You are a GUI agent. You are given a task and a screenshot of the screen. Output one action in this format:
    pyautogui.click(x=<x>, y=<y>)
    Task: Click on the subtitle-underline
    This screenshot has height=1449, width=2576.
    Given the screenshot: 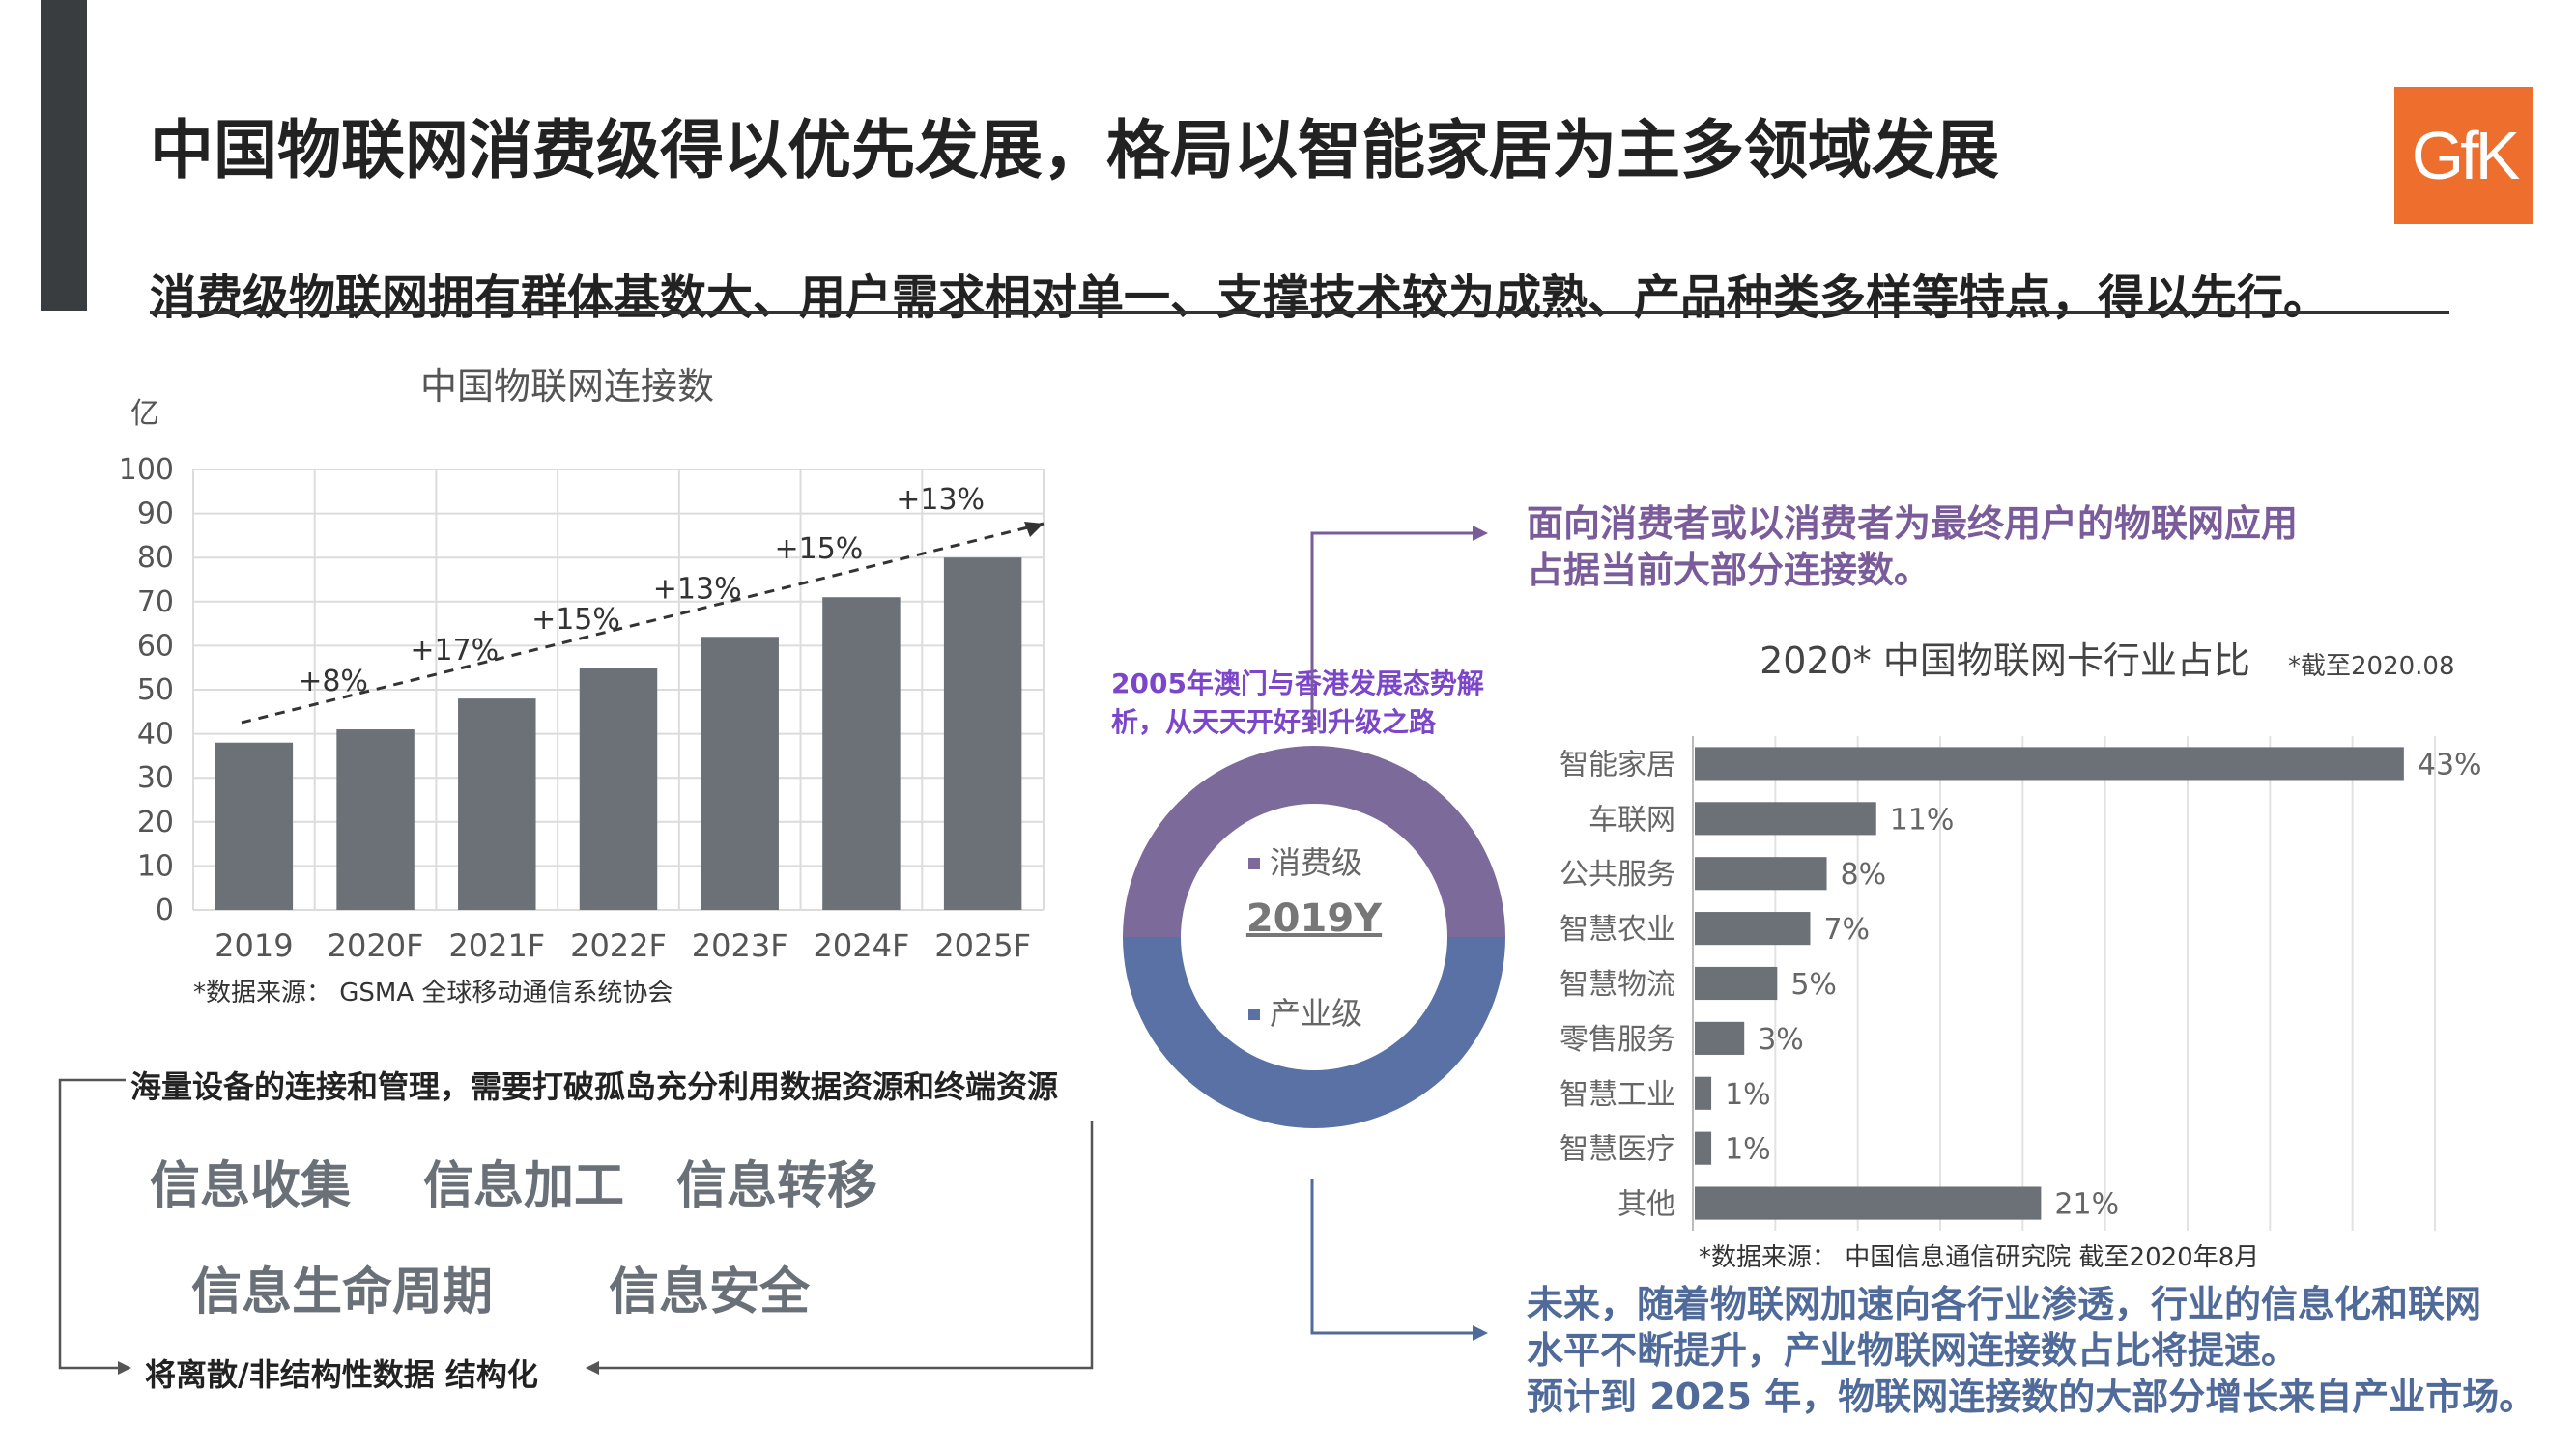 What is the action you would take?
    pyautogui.click(x=1300, y=312)
    